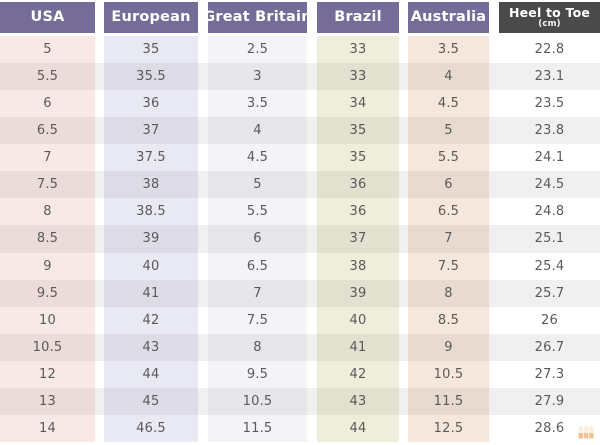 The image size is (600, 445). I want to click on table-cell-great-britain: 11.5, so click(257, 428).